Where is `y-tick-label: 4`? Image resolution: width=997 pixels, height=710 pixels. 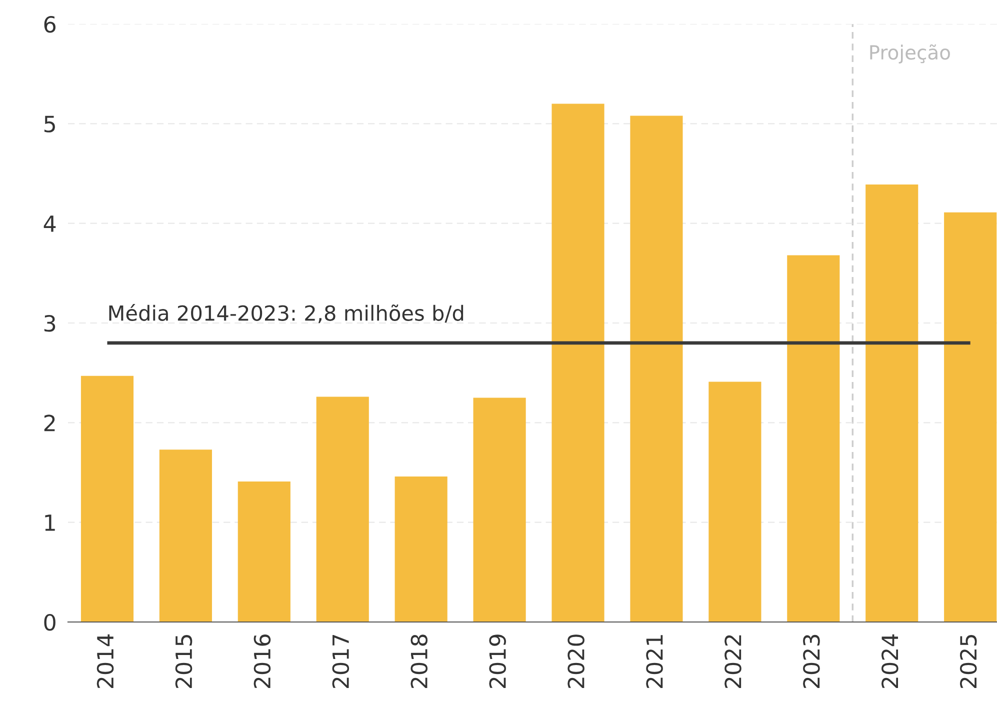
y-tick-label: 4 is located at coordinates (50, 224).